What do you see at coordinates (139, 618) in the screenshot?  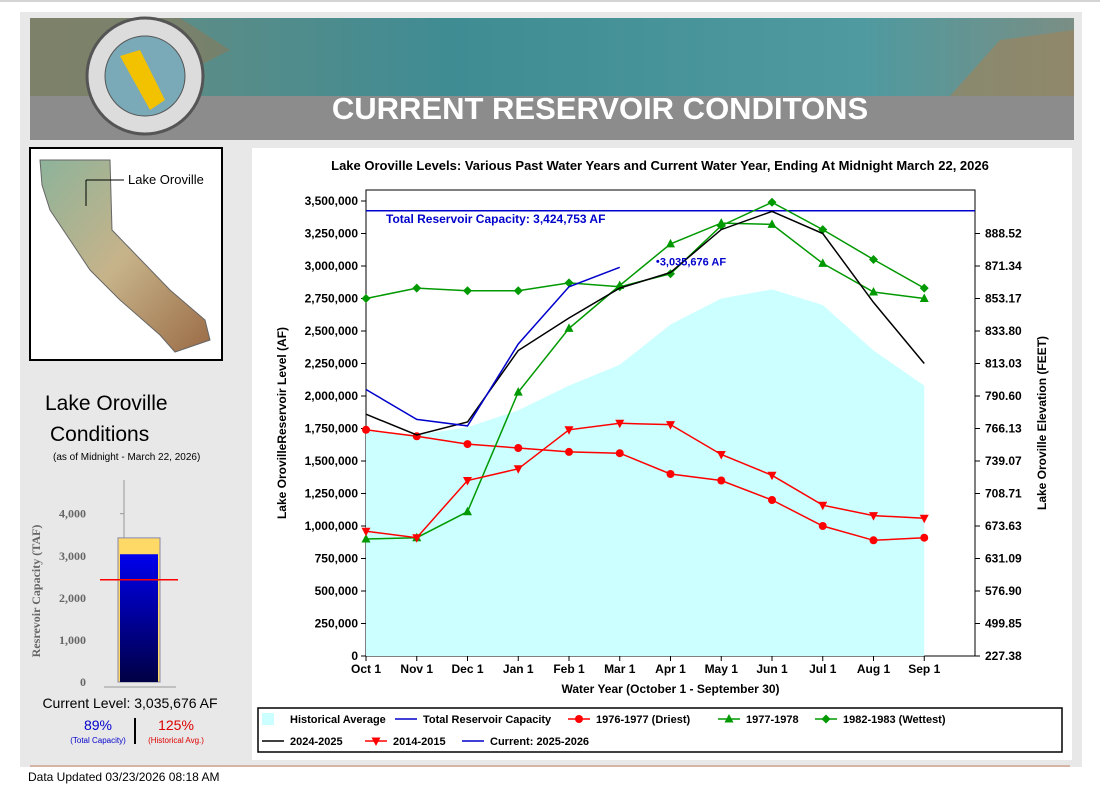 I see `current-bar` at bounding box center [139, 618].